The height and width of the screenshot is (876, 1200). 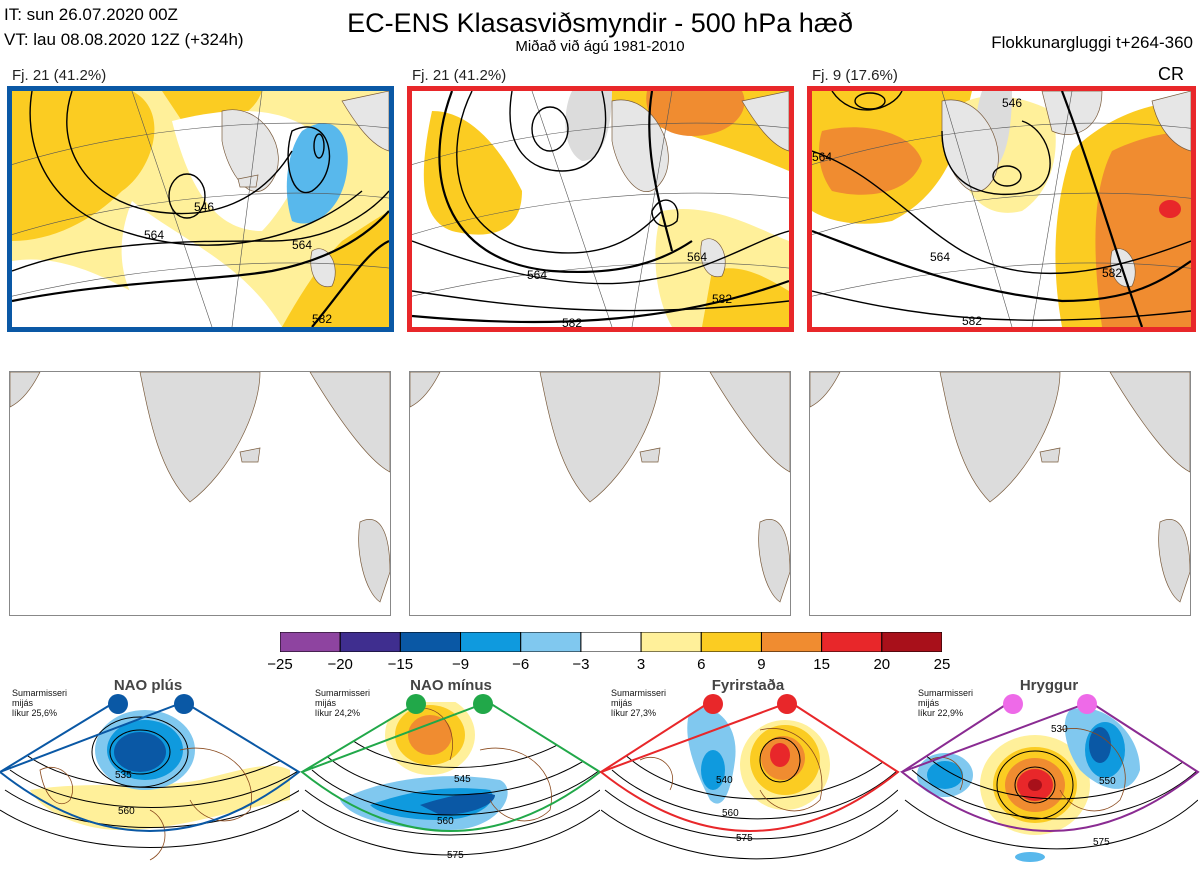 I want to click on colorbar-tick-label: −25, so click(x=280, y=664).